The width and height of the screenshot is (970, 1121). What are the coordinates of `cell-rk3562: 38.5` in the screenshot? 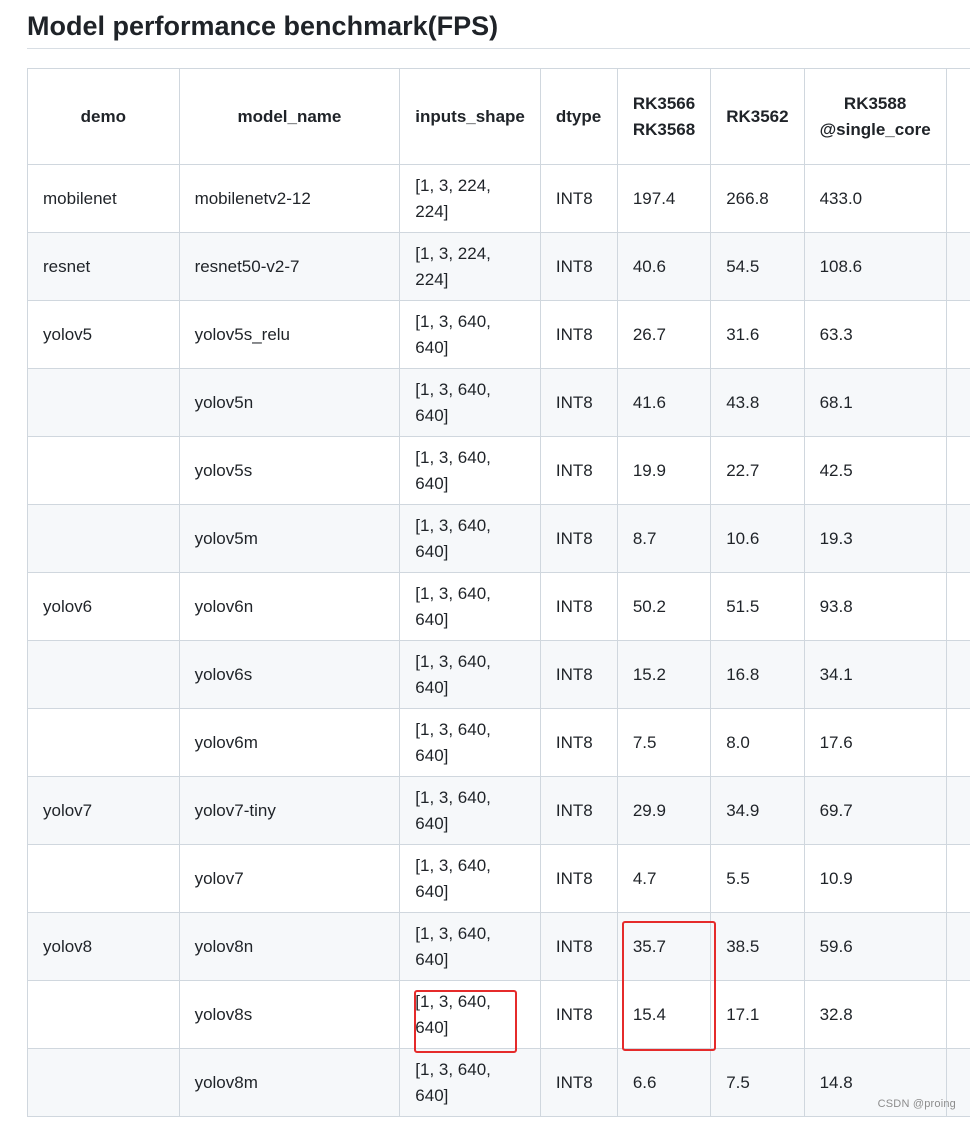 It's located at (757, 946).